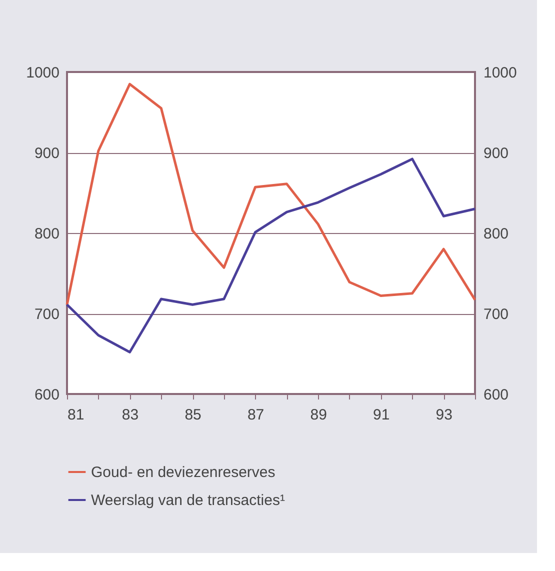  What do you see at coordinates (47, 395) in the screenshot?
I see `y-tick-label: 600` at bounding box center [47, 395].